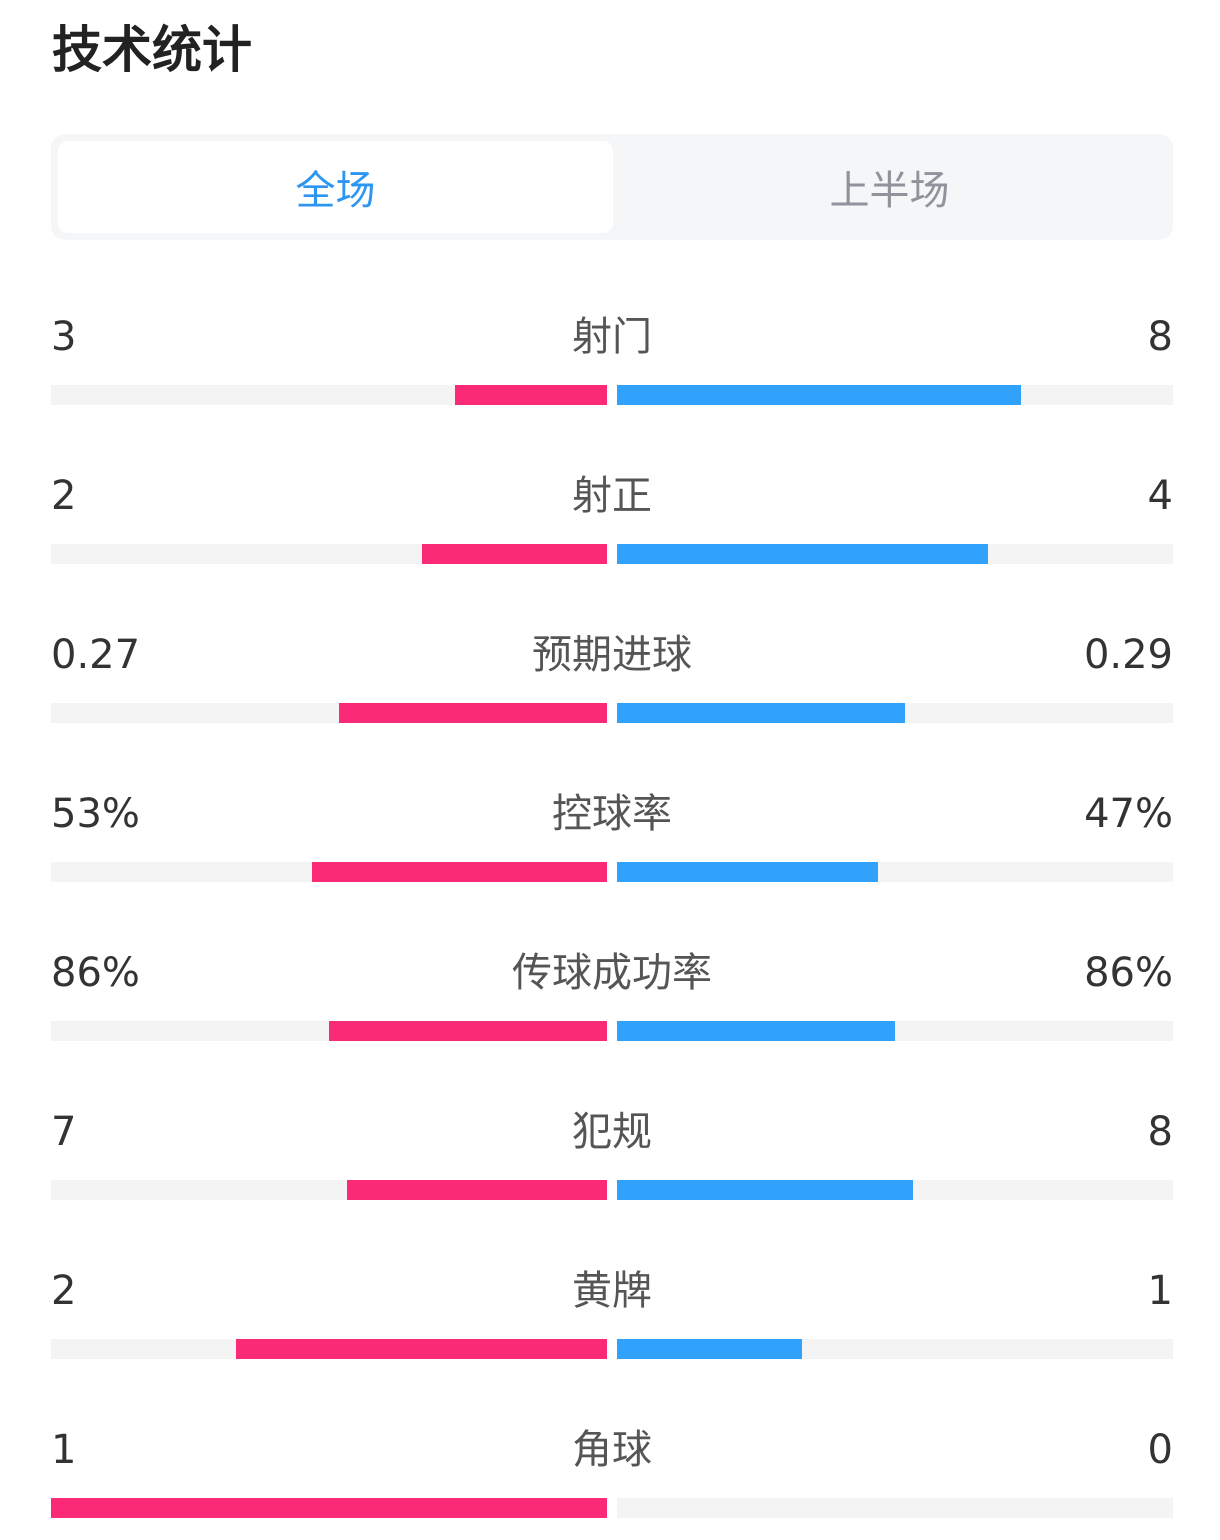 Image resolution: width=1220 pixels, height=1540 pixels. Describe the element at coordinates (612, 814) in the screenshot. I see `stat-label: 控球率` at that location.